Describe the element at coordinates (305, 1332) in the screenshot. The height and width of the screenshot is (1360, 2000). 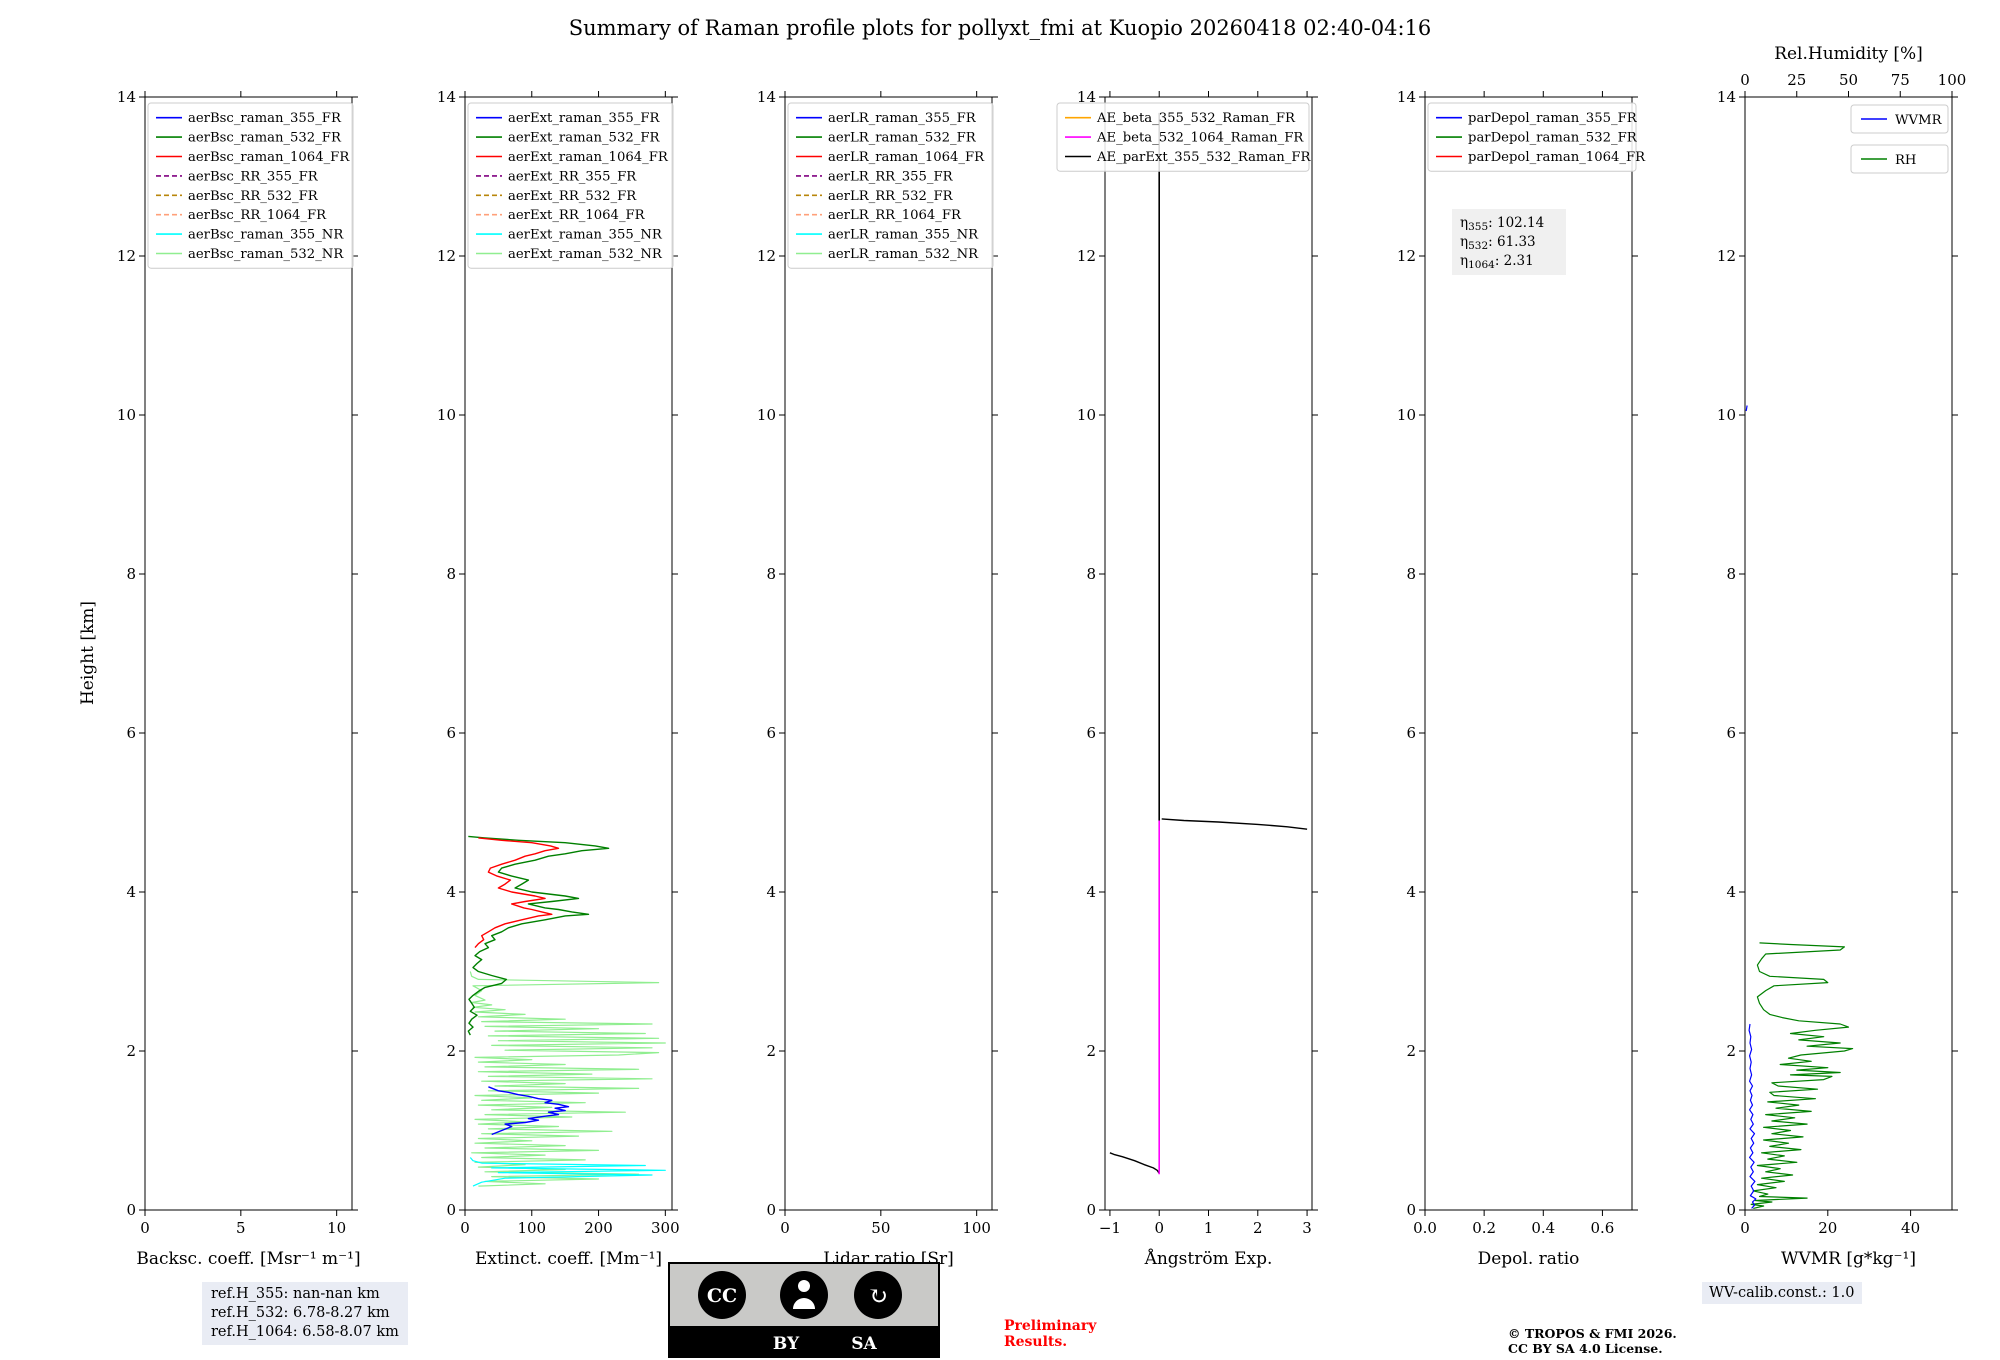
I see `ref-h-1064: ref.H_1064: 6.58-8.07 km` at that location.